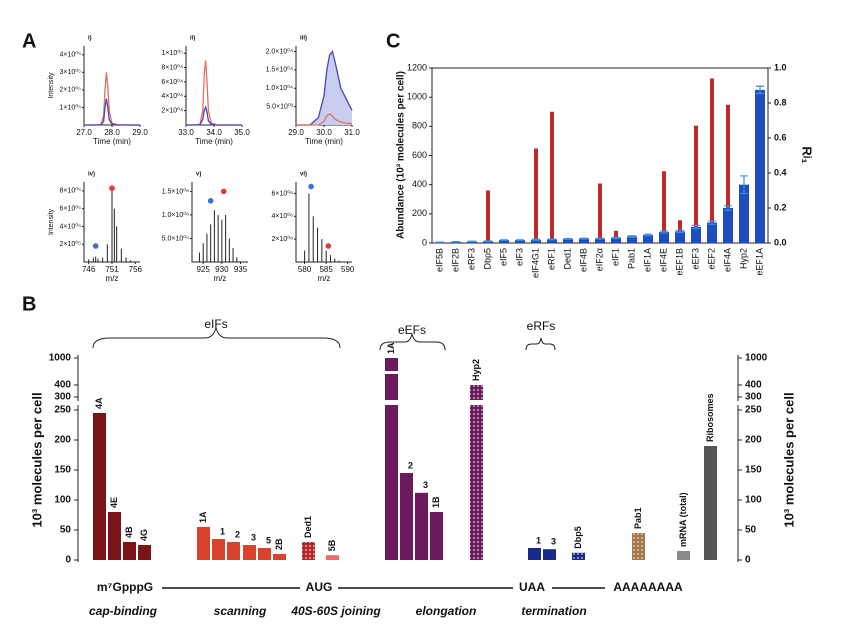  I want to click on x-tick-label: eEF1A, so click(759, 262).